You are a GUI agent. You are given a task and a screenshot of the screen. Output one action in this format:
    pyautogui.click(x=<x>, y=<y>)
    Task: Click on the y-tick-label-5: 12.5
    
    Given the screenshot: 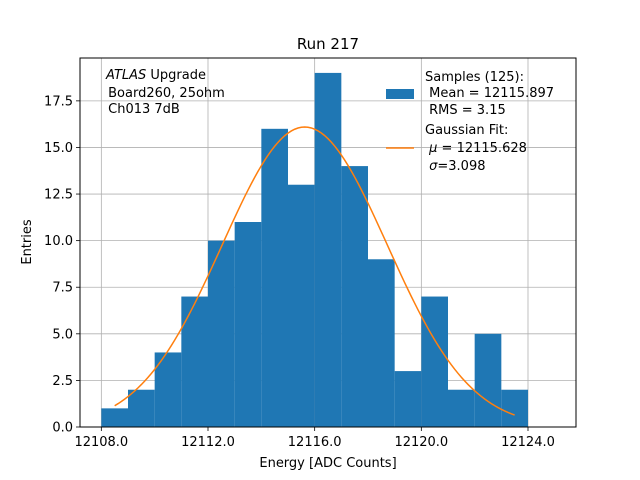 What is the action you would take?
    pyautogui.click(x=58, y=195)
    